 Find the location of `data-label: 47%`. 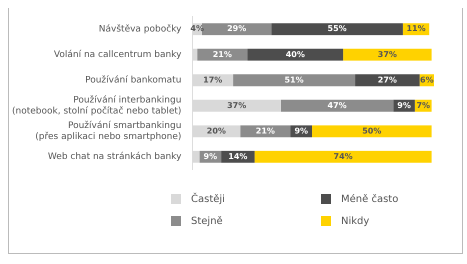

data-label: 47% is located at coordinates (337, 105).